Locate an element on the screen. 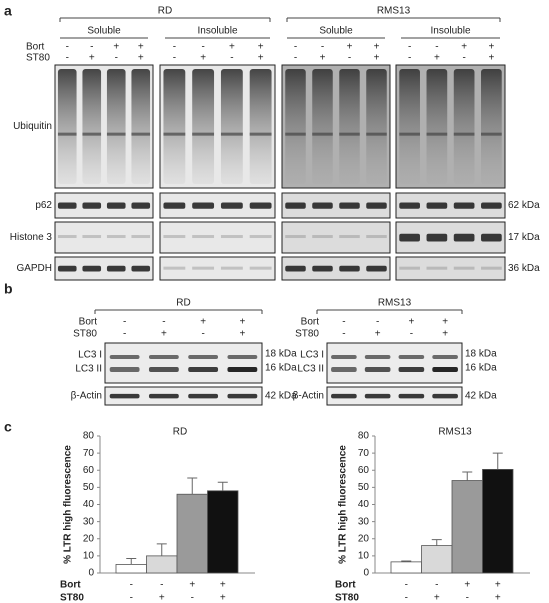  label: % LTR high fluorescence is located at coordinates (68, 504).